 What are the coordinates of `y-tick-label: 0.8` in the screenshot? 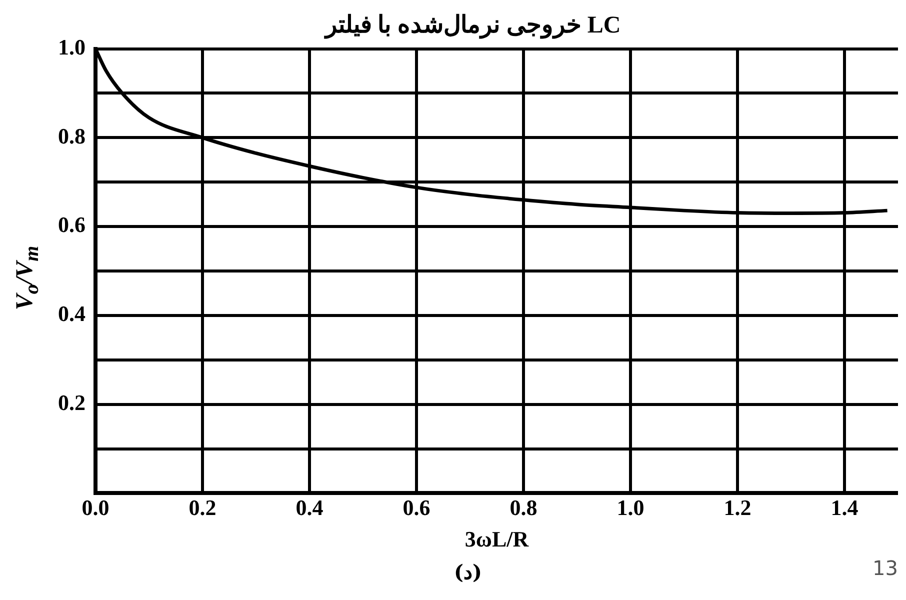 It's located at (72, 135).